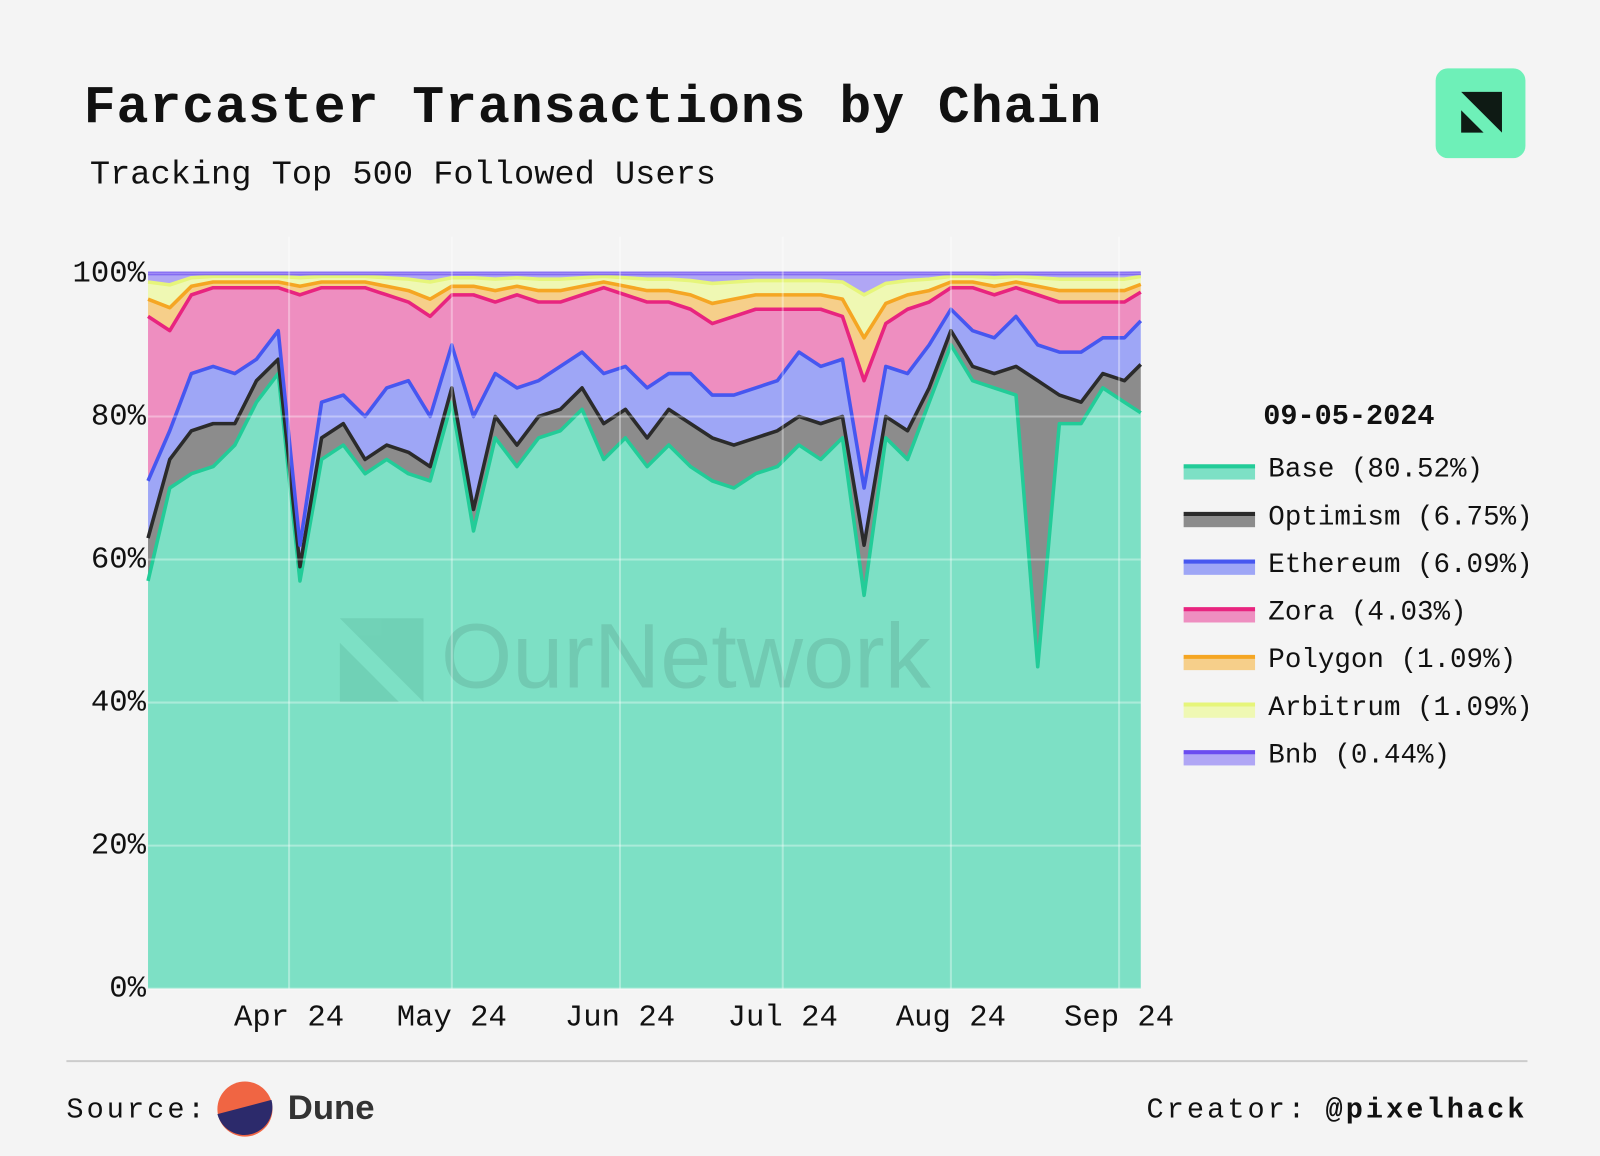 This screenshot has height=1156, width=1600. Describe the element at coordinates (783, 1018) in the screenshot. I see `x-tick-label: Jul 24` at that location.